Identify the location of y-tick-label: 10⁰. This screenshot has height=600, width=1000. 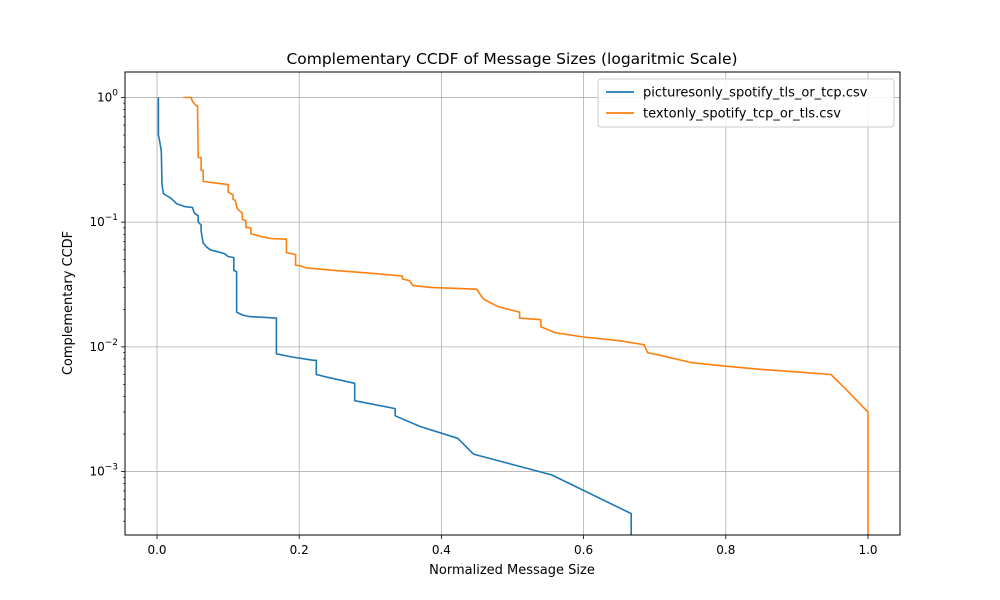
(107, 96).